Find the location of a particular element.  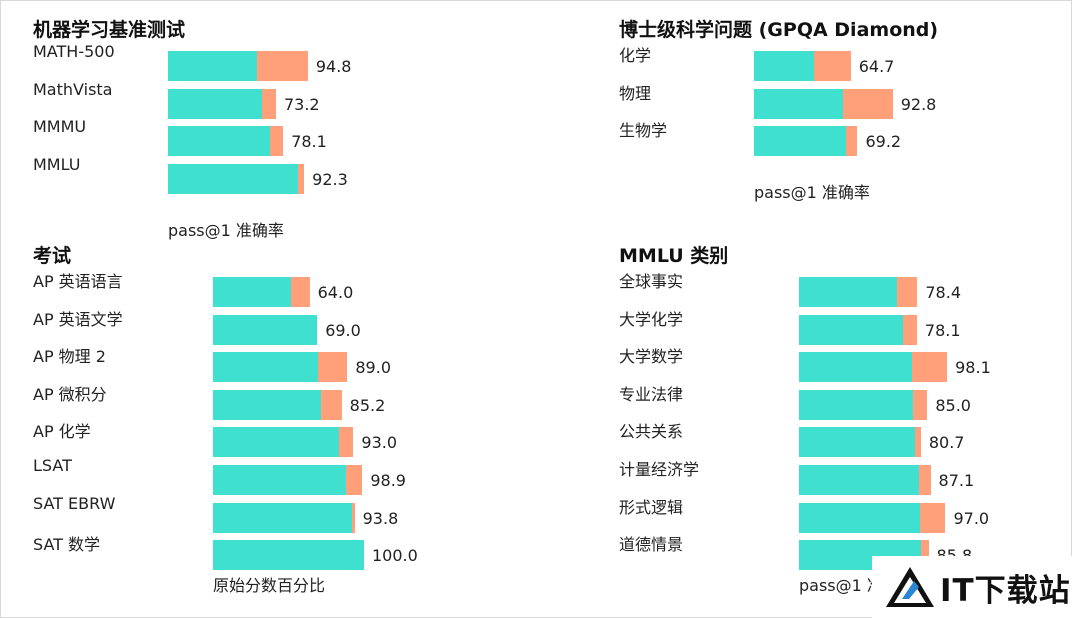

category-label: 大学化学 is located at coordinates (651, 319).